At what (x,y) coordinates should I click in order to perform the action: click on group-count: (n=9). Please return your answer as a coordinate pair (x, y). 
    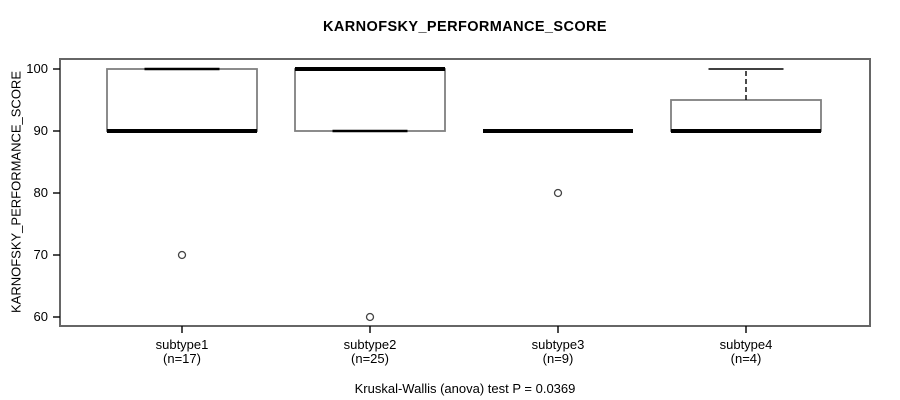
    Looking at the image, I should click on (558, 358).